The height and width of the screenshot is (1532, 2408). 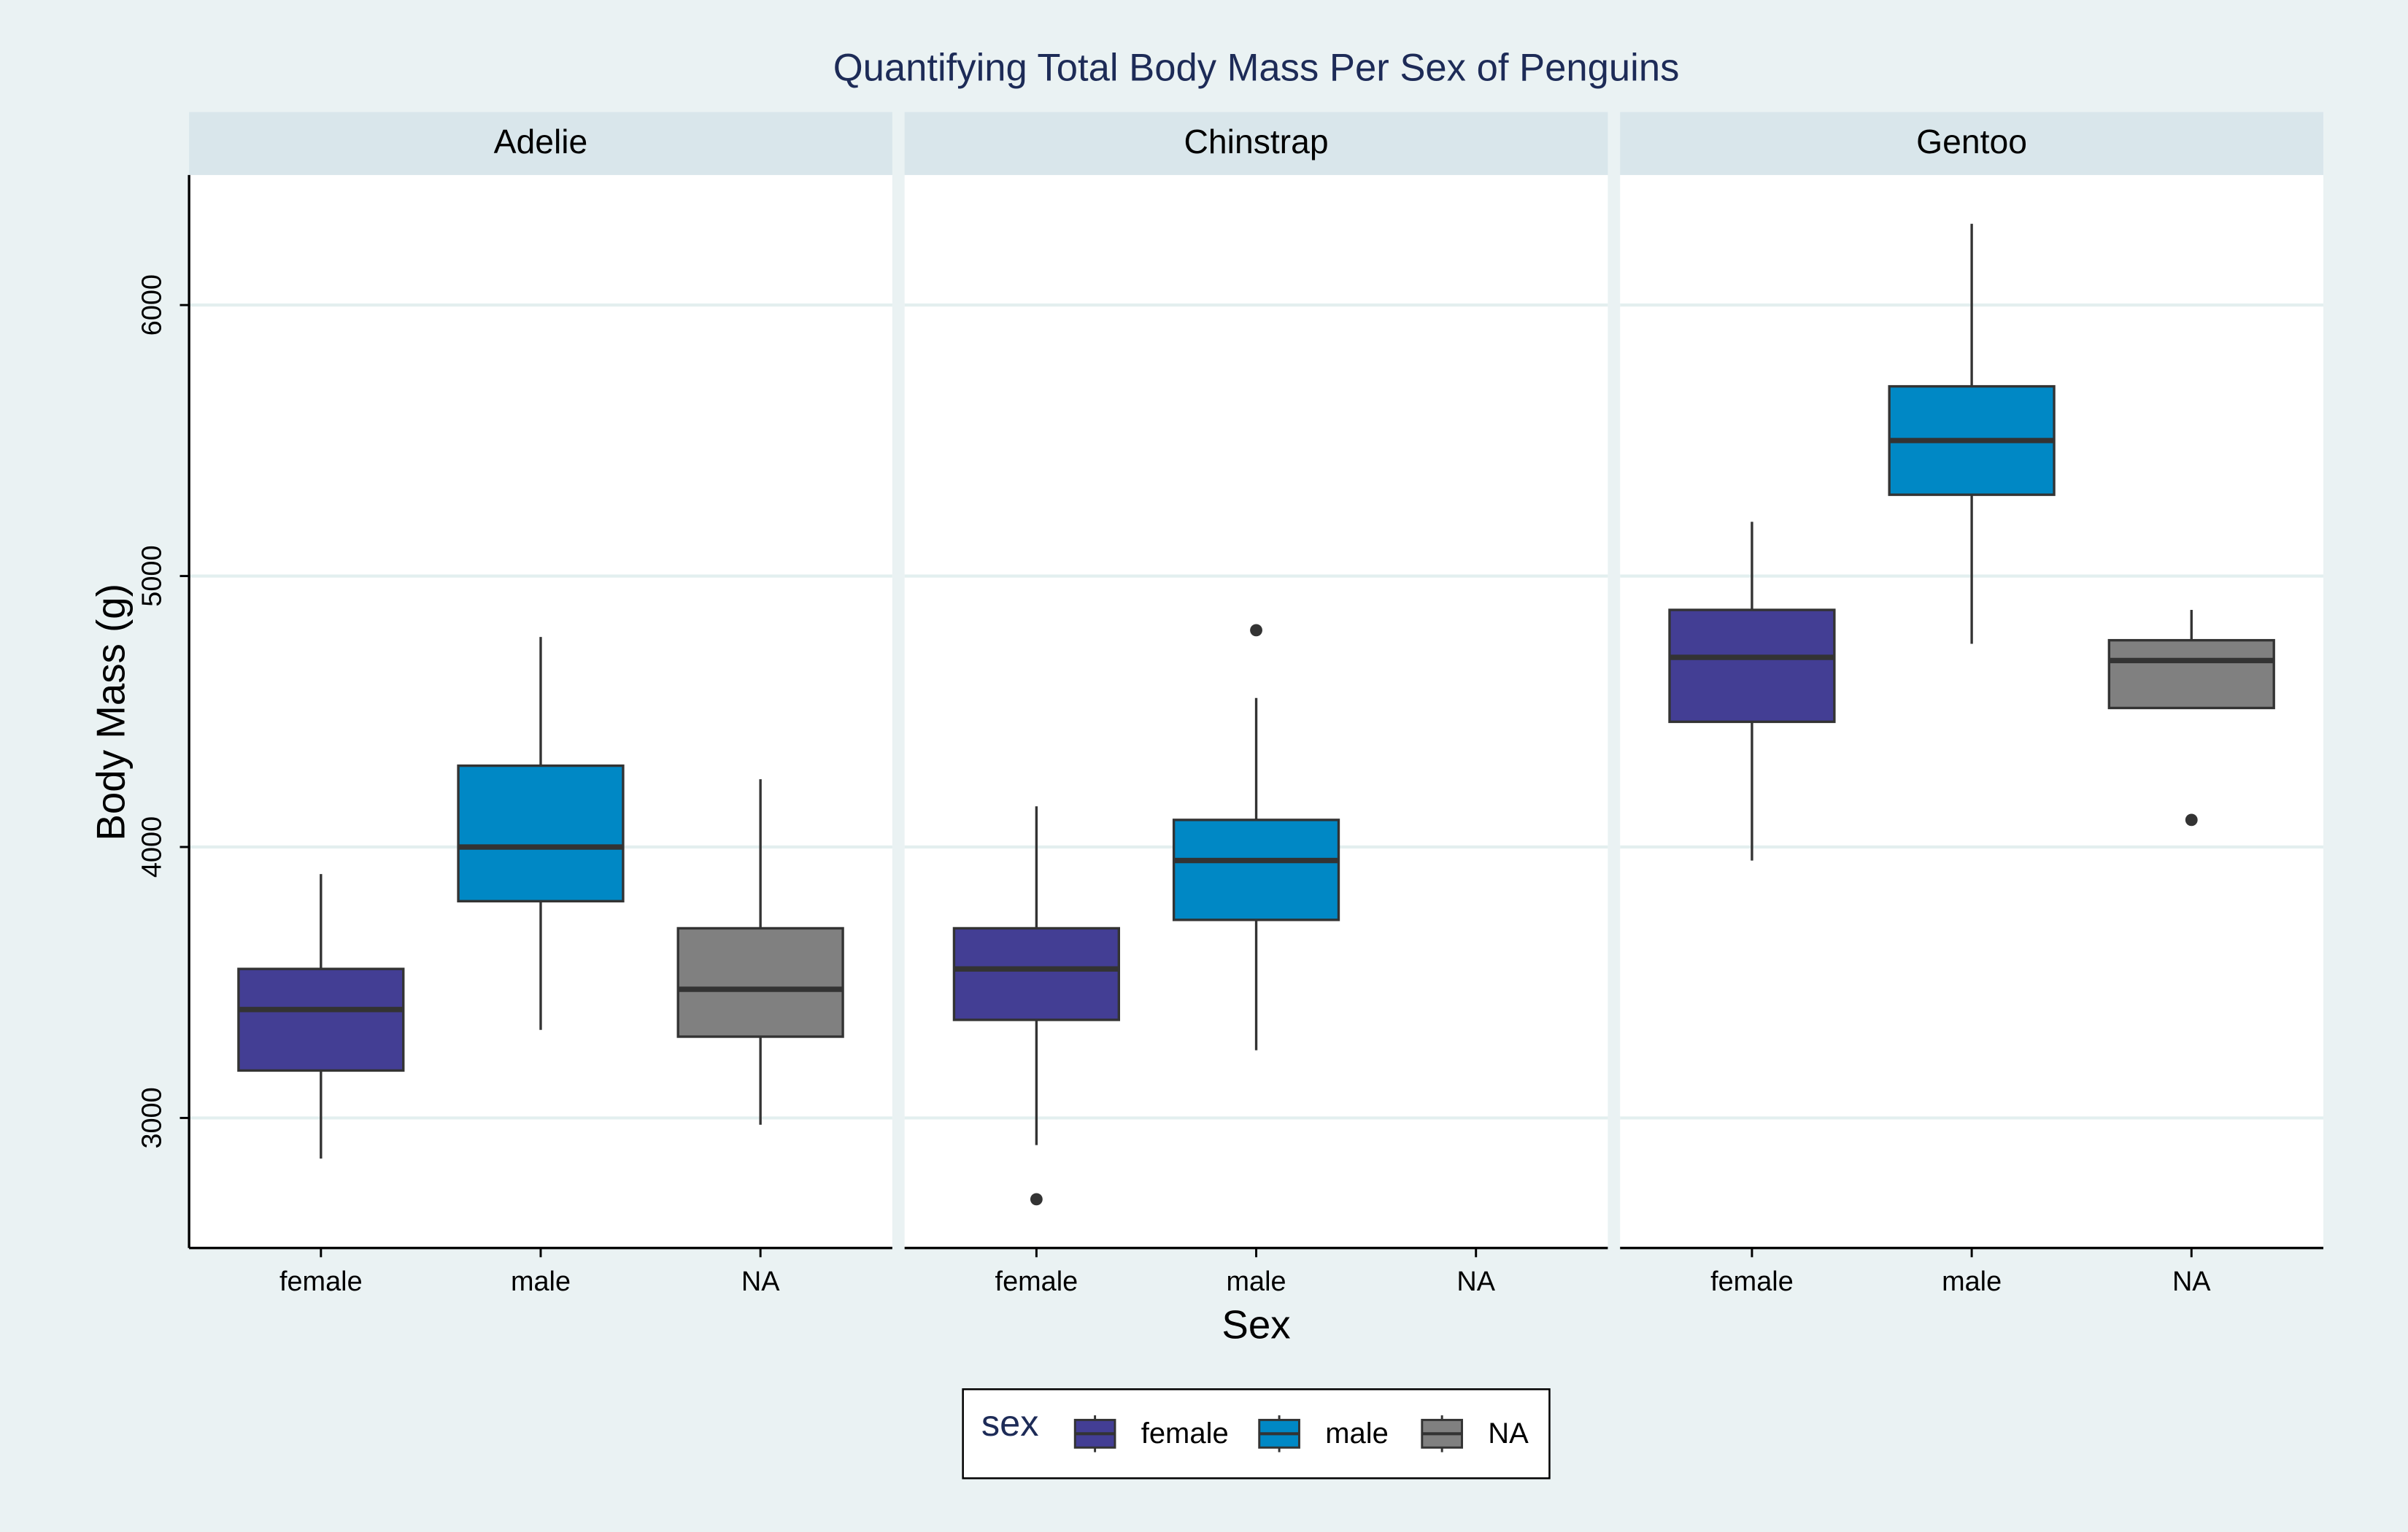 I want to click on facet-label: Gentoo, so click(x=1971, y=142).